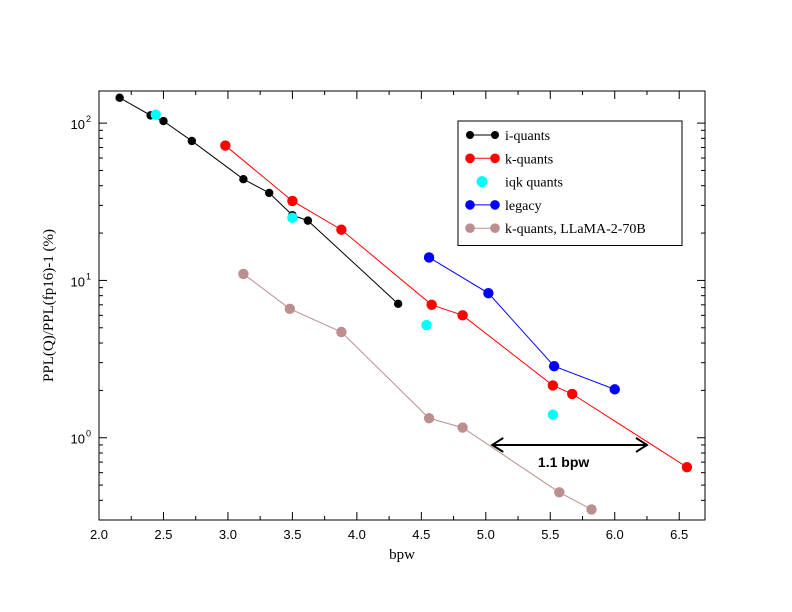 This screenshot has height=612, width=792. What do you see at coordinates (575, 229) in the screenshot?
I see `legend-label: k-quants, LLaMA-2-70B` at bounding box center [575, 229].